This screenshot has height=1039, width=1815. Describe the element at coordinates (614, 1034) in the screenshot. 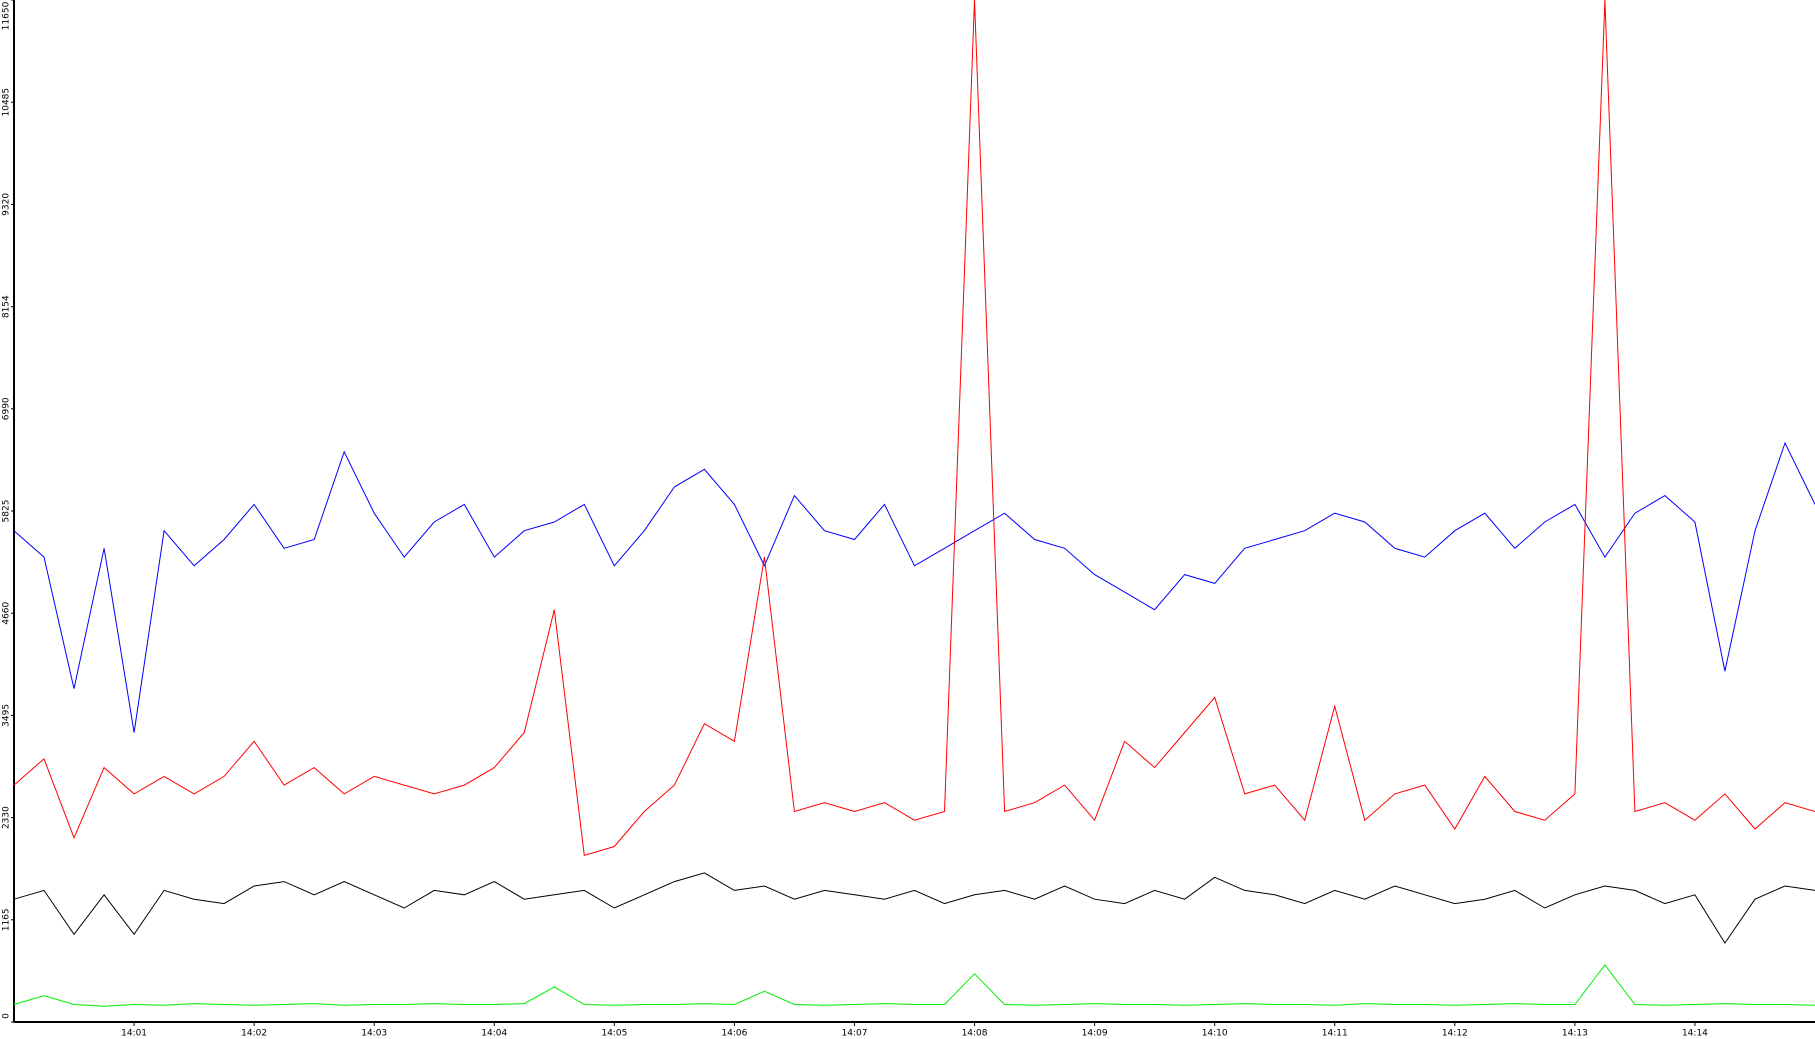

I see `x-tick-label: 14:05` at that location.